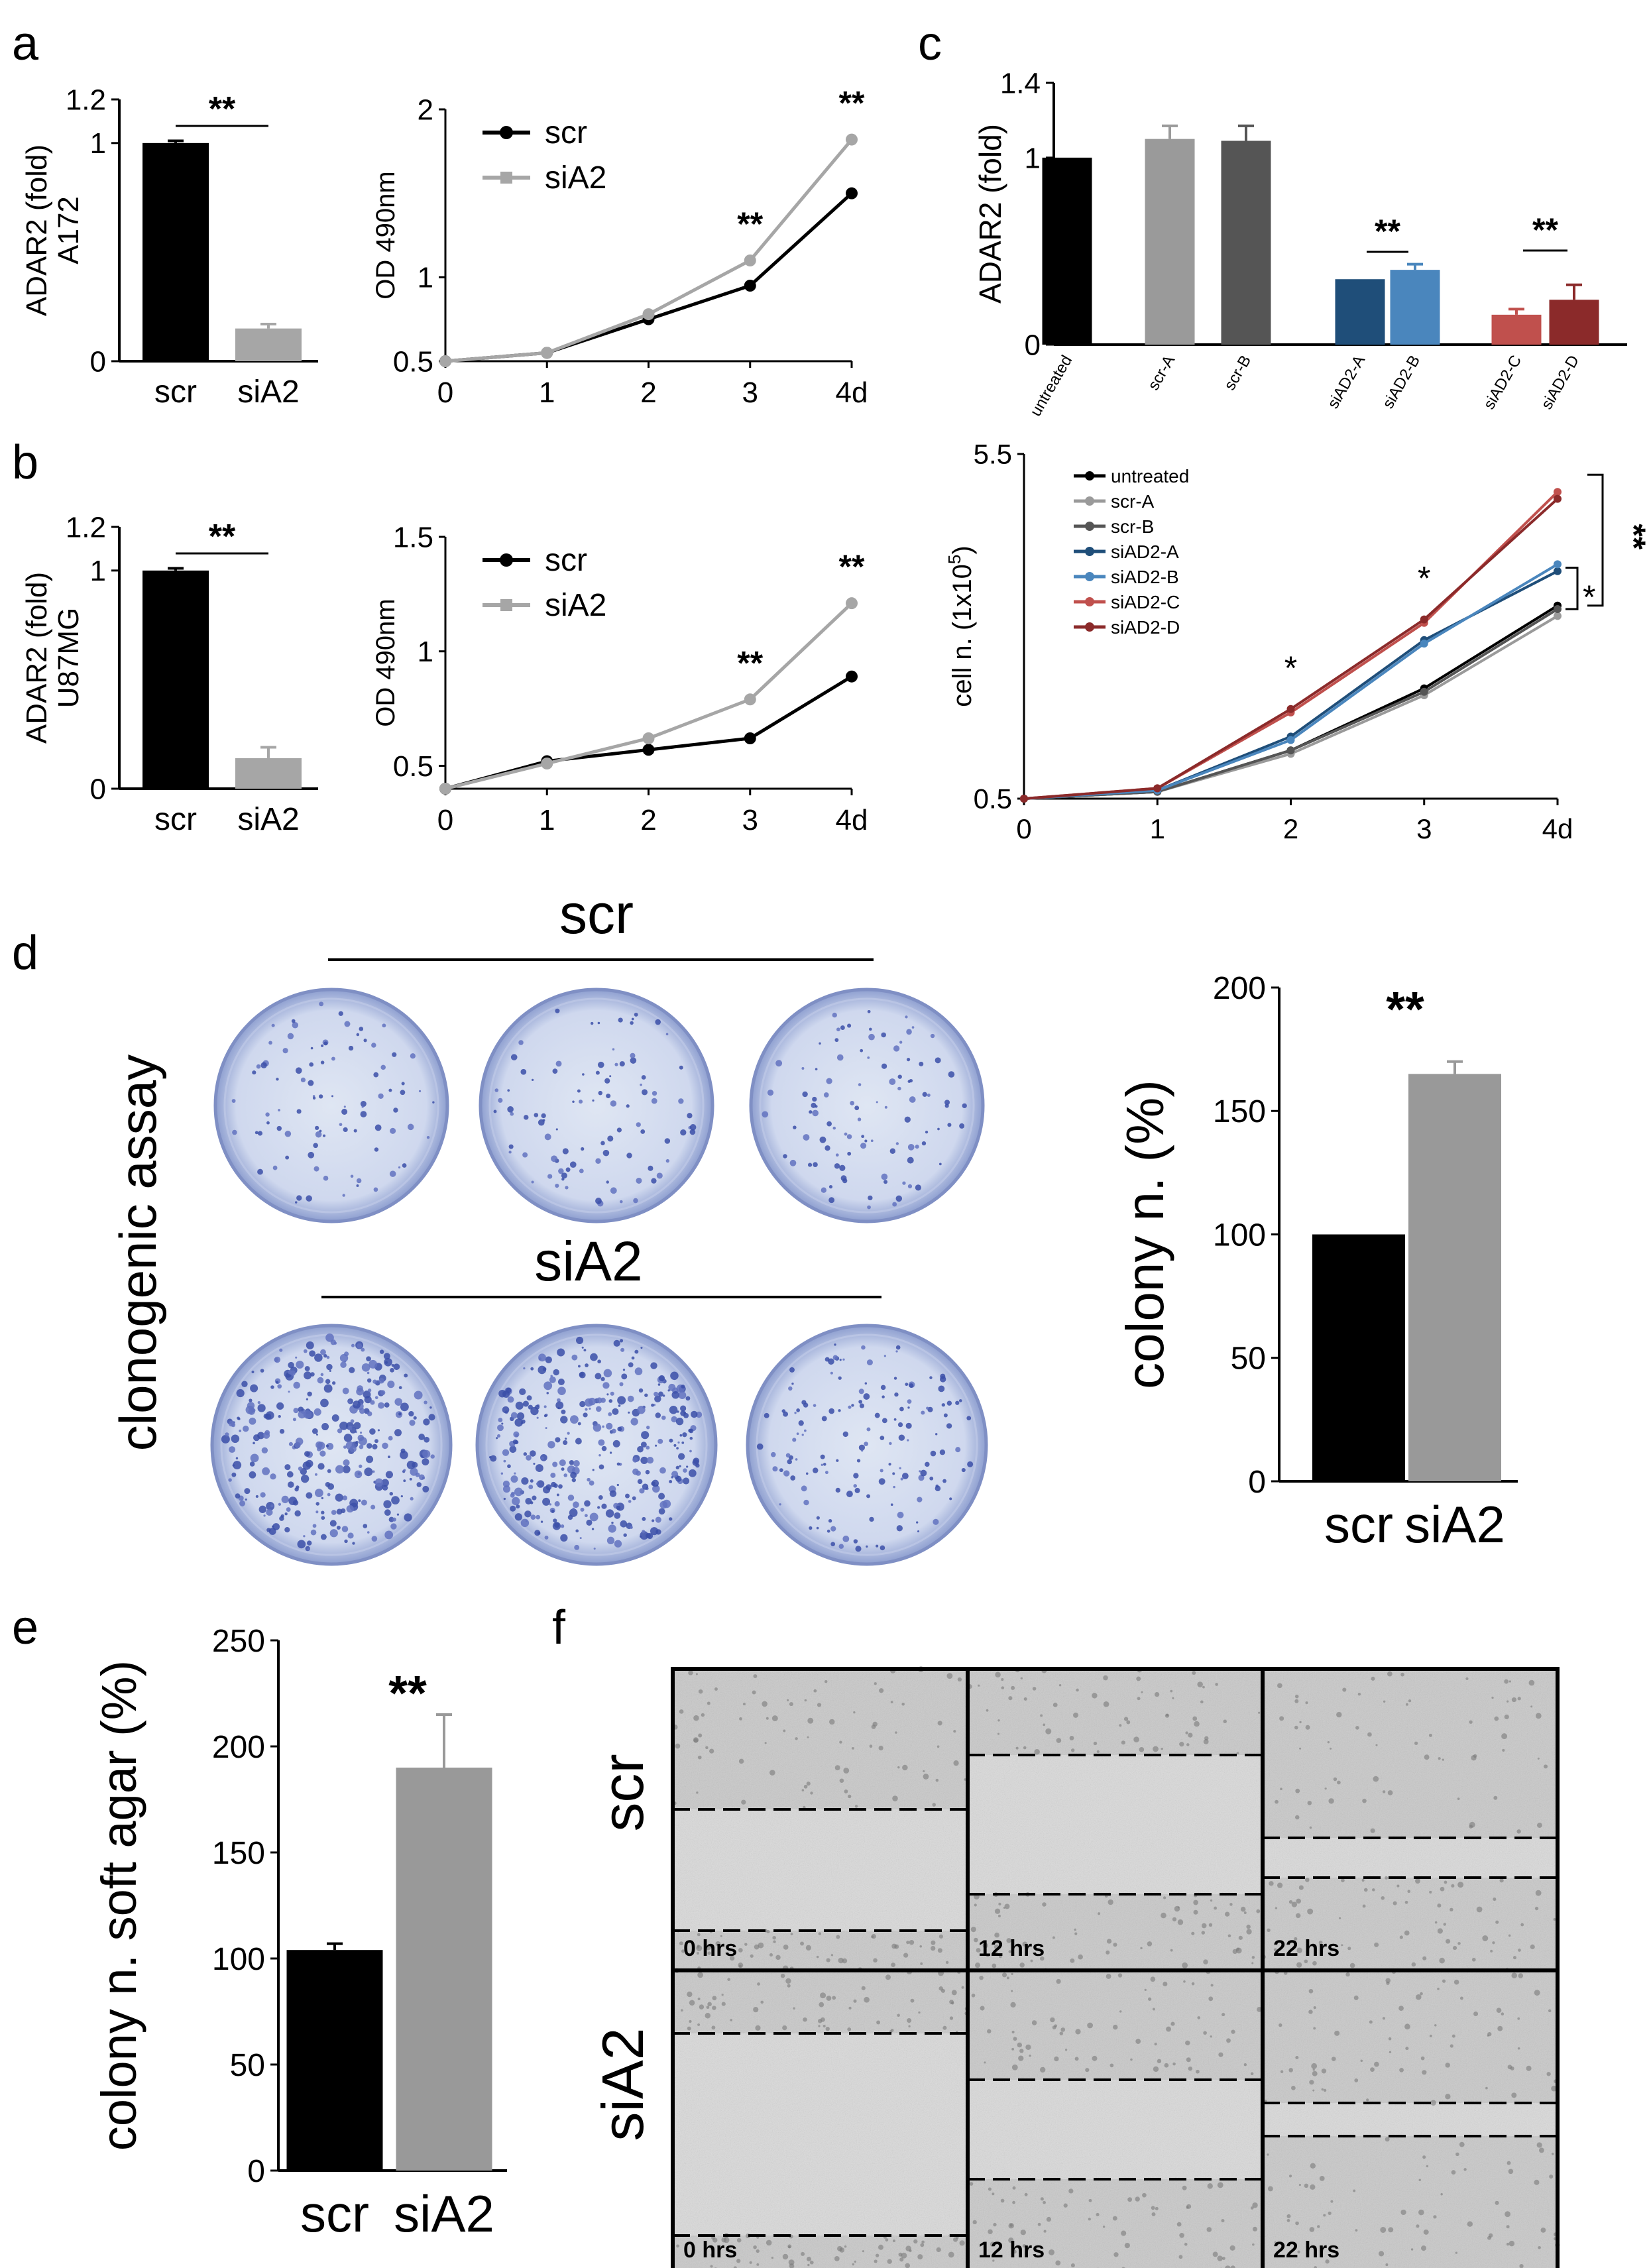 Image resolution: width=1649 pixels, height=2268 pixels. Describe the element at coordinates (1424, 828) in the screenshot. I see `c-line-xtick-label: 3` at that location.